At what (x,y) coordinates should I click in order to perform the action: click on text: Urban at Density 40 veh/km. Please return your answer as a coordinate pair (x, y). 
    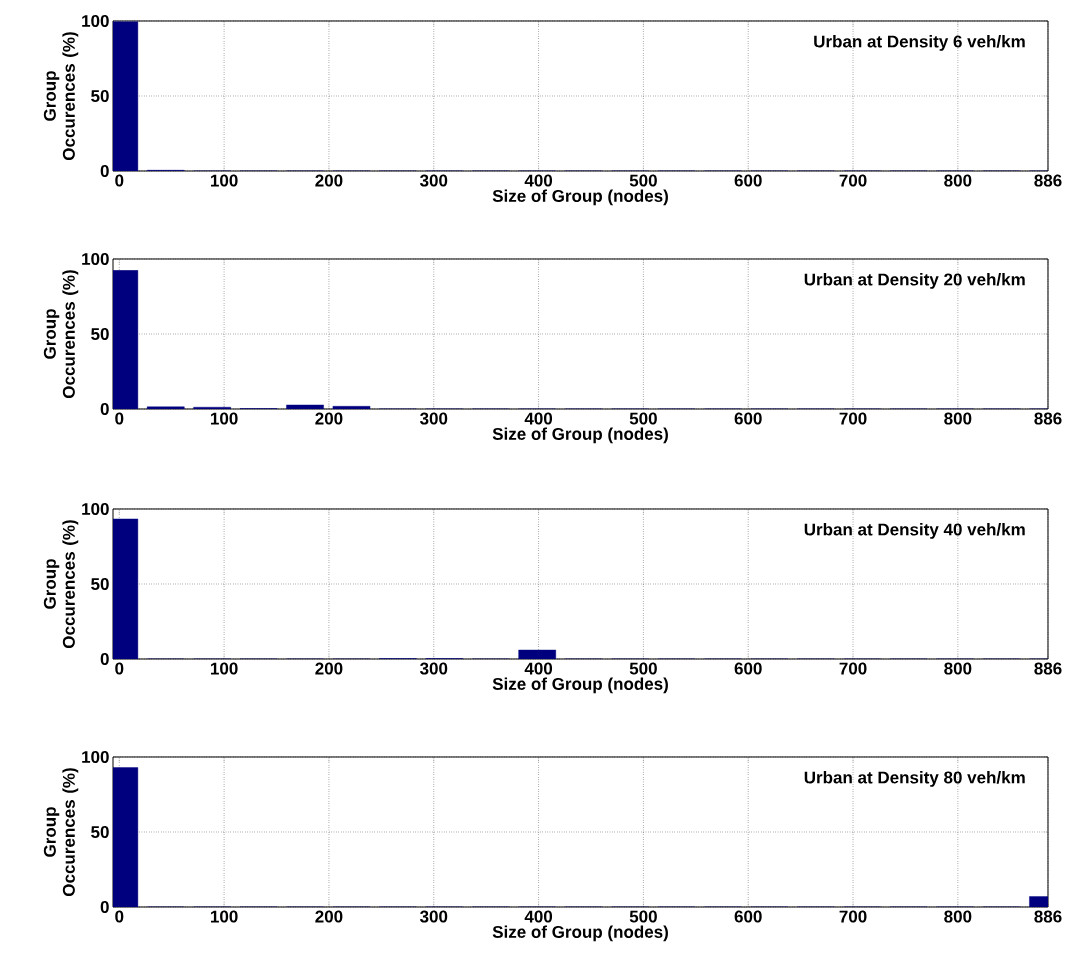
    Looking at the image, I should click on (914, 531).